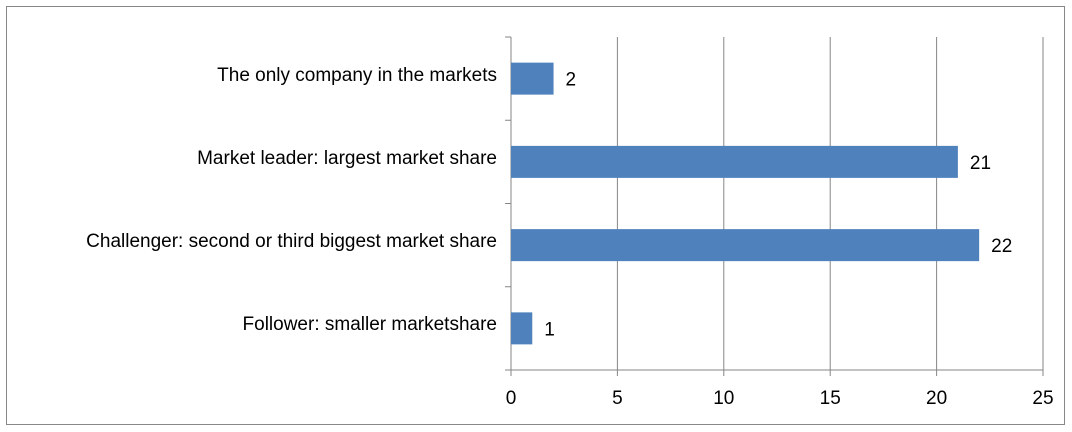  I want to click on x-tick-label: 0, so click(511, 398).